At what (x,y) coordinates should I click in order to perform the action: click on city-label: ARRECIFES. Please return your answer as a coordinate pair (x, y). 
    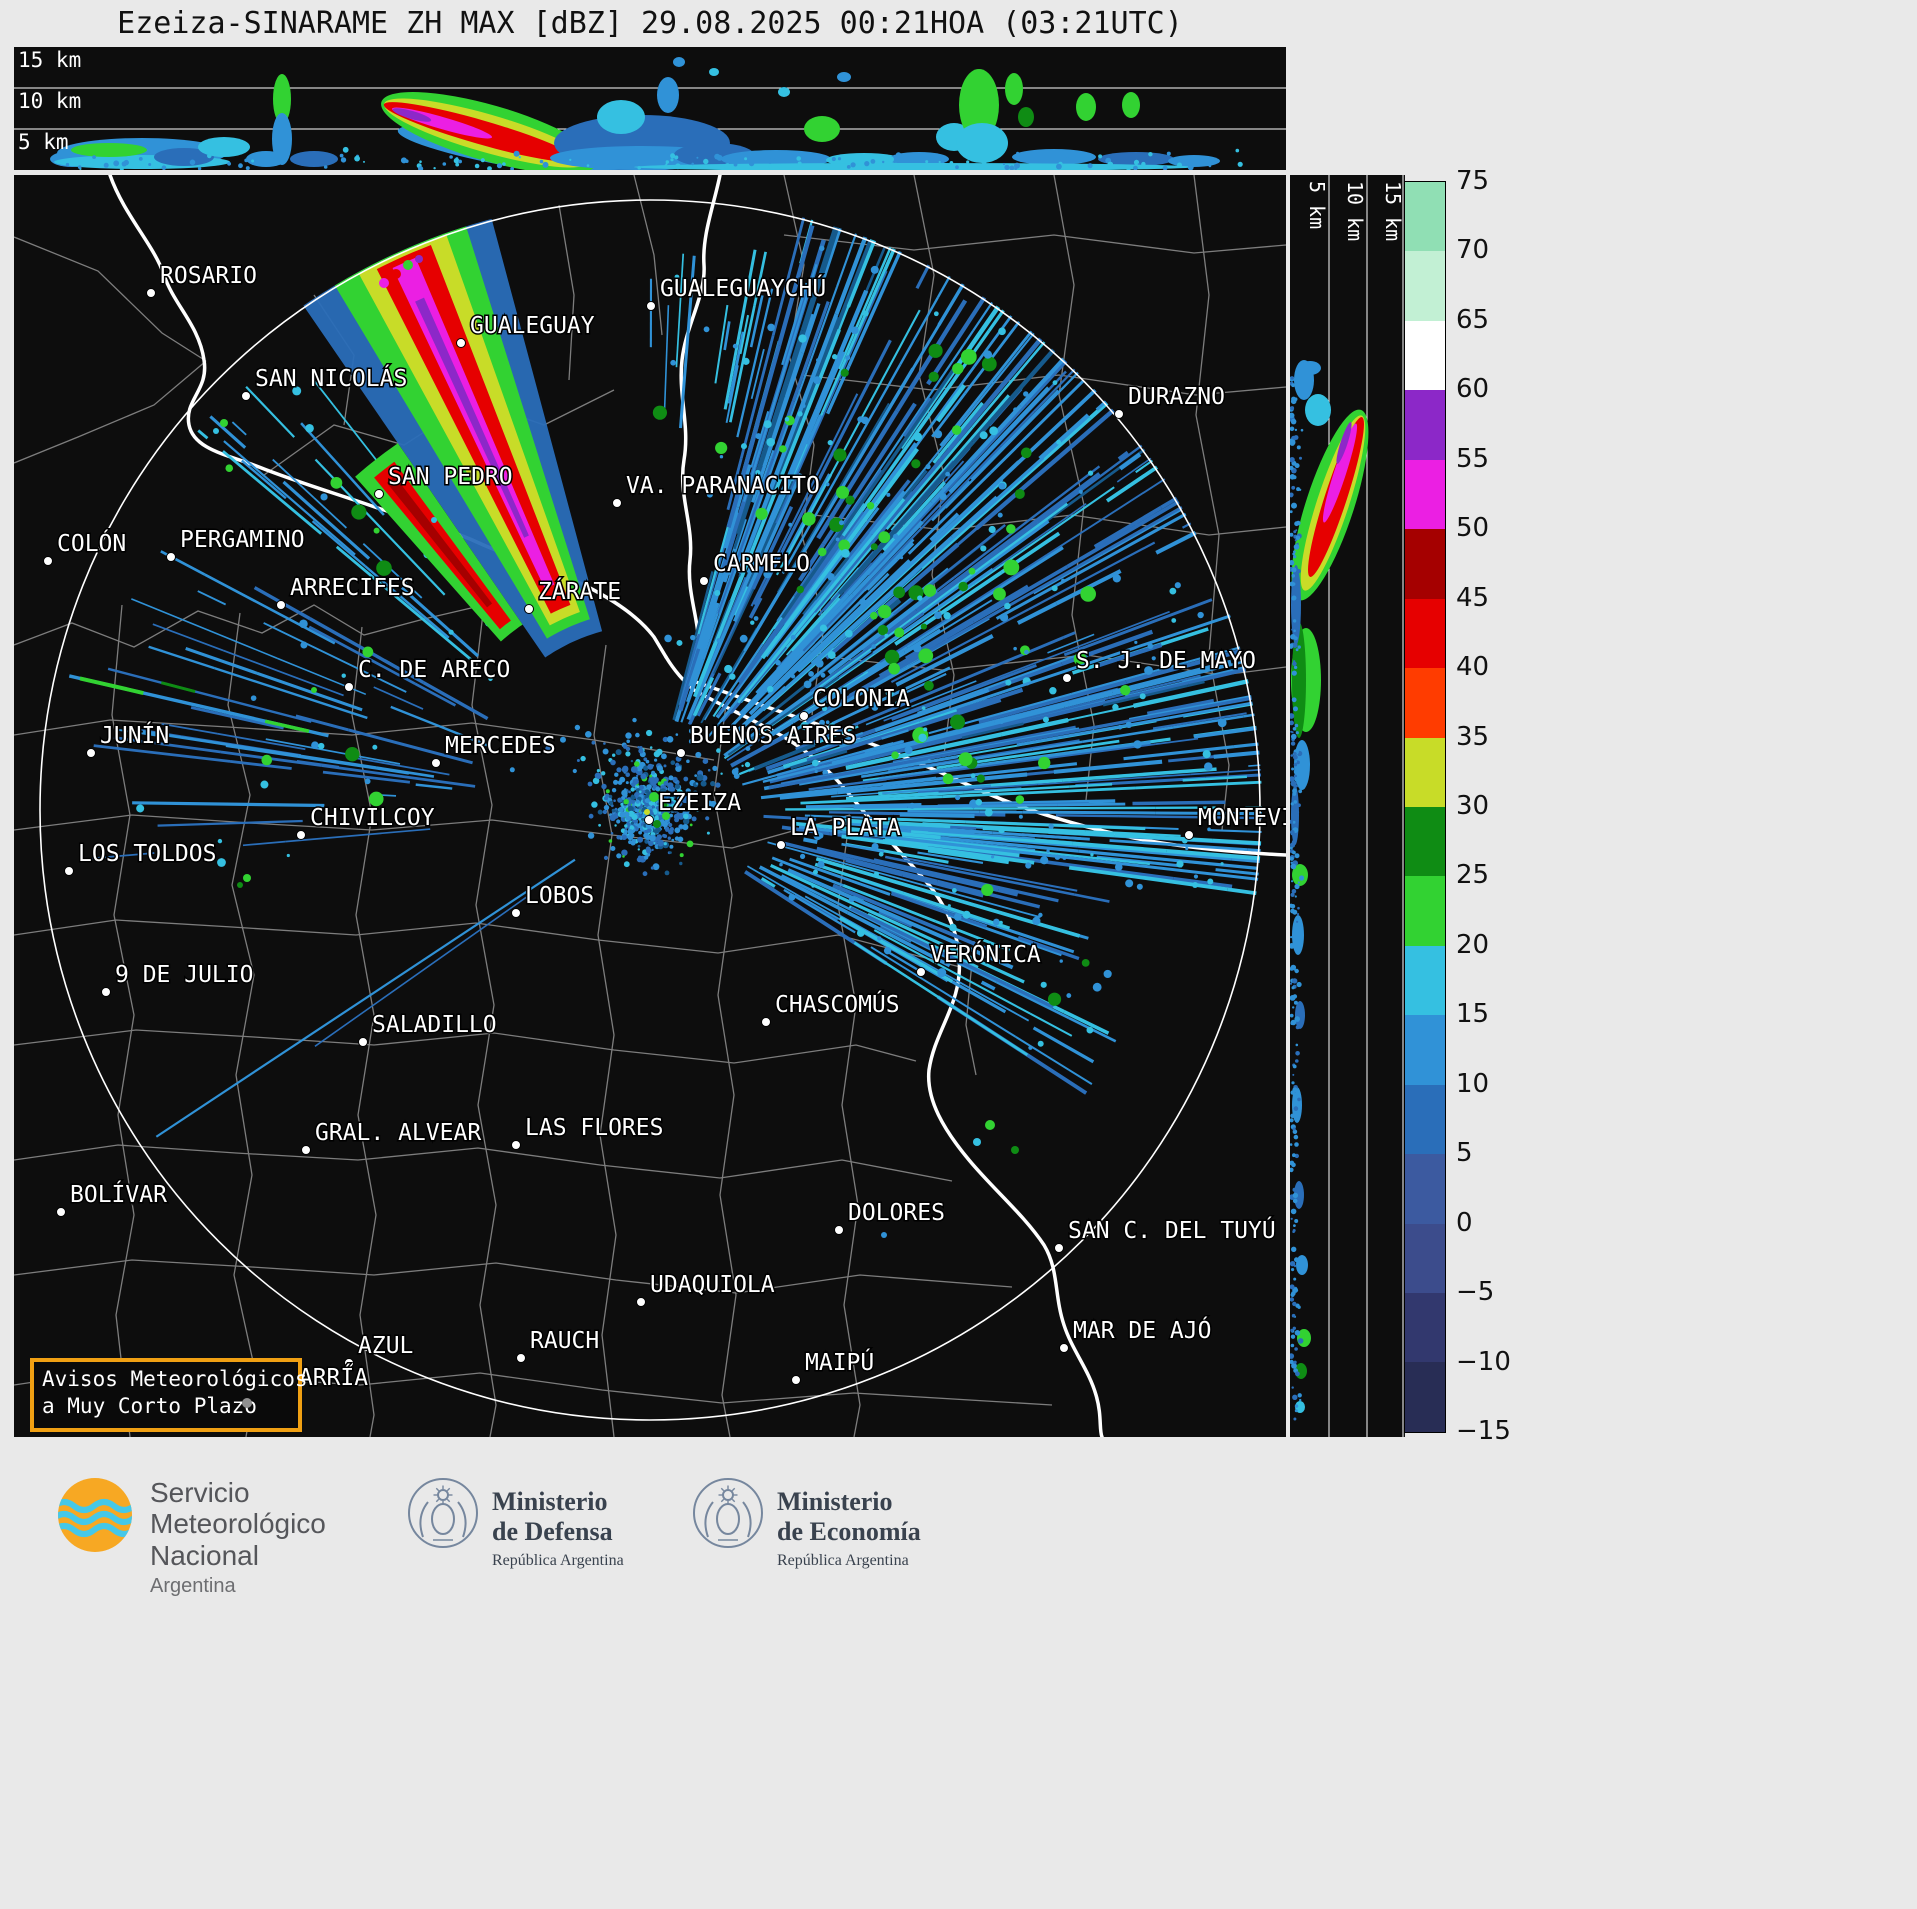
    Looking at the image, I should click on (352, 588).